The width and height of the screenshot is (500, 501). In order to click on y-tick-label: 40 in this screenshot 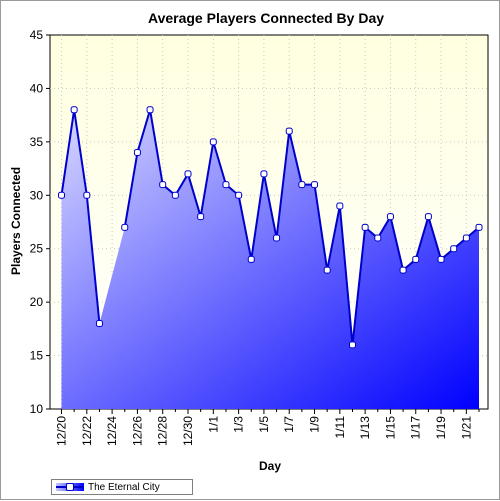, I will do `click(37, 88)`.